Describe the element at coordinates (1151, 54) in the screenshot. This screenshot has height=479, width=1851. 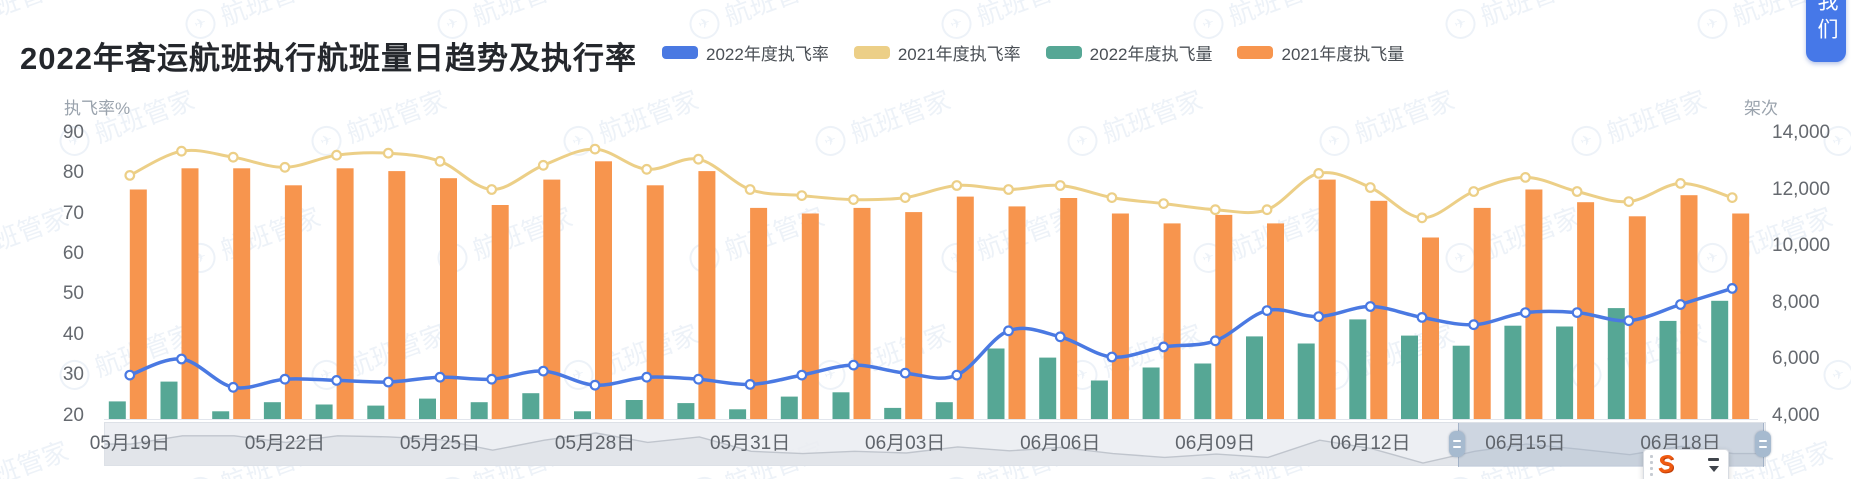
I see `legend-label: 2022年度执飞量` at that location.